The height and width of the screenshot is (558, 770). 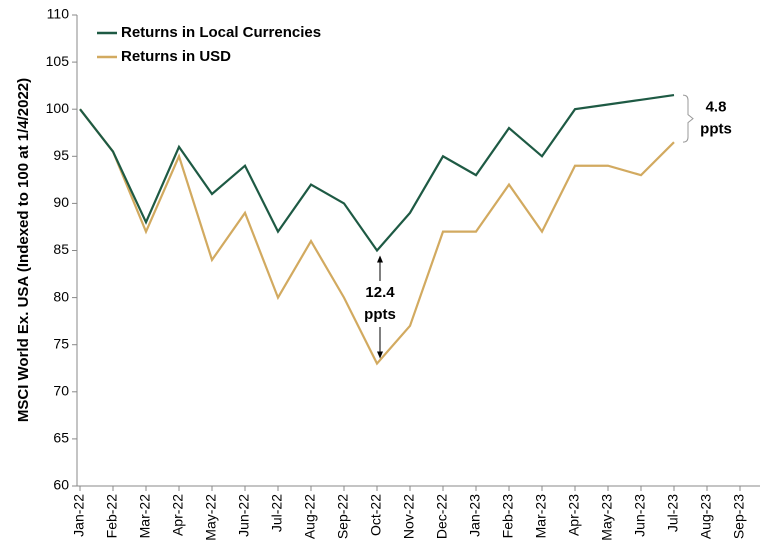 I want to click on x-tick-label: Jun-22, so click(x=244, y=515).